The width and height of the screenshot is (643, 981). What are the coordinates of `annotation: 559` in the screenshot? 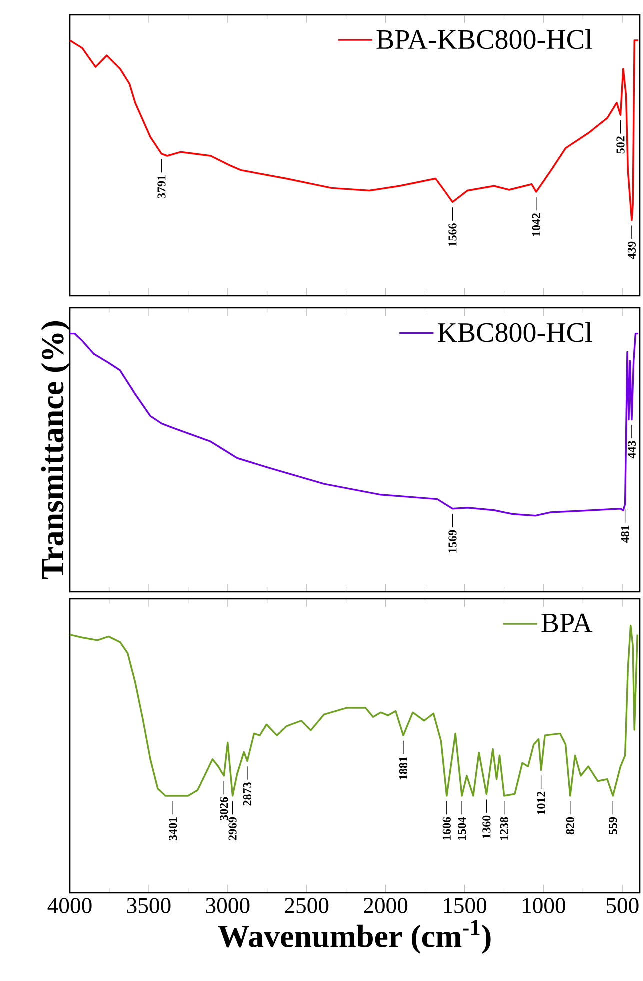 It's located at (613, 825).